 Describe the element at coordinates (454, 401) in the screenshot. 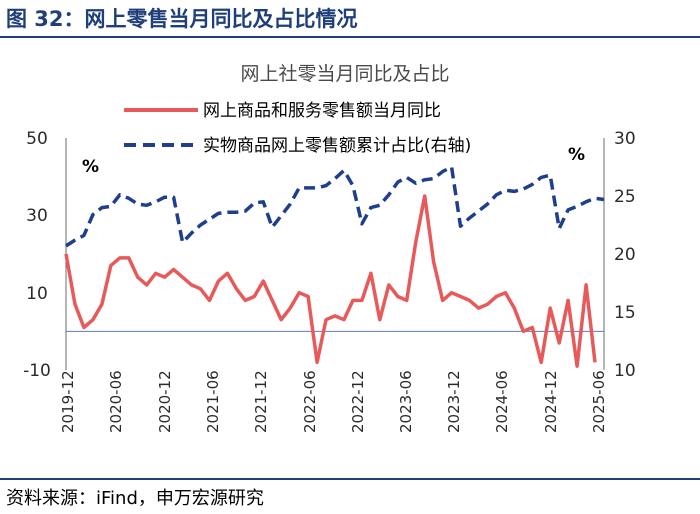

I see `x-tick-label: 2023-12` at that location.